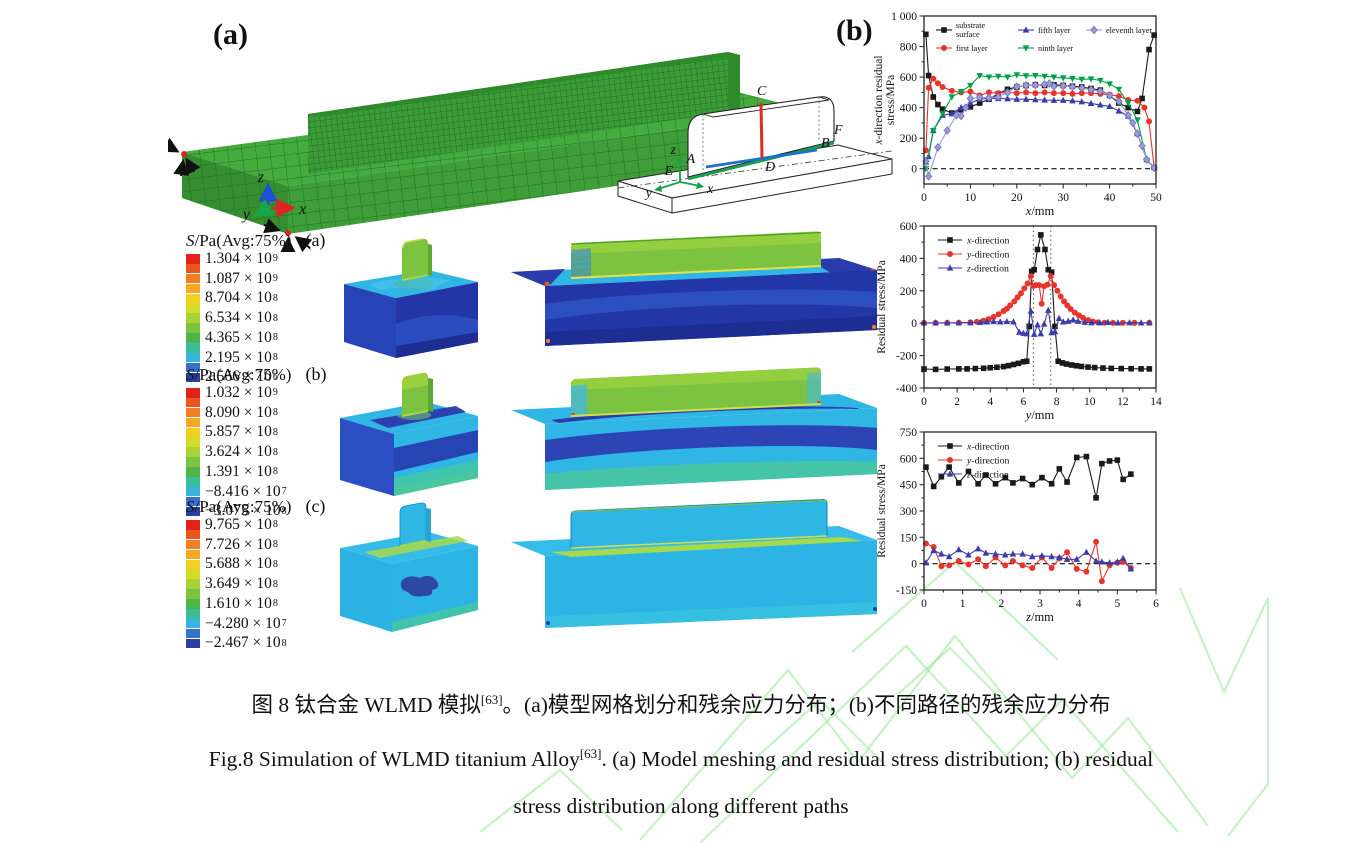 The width and height of the screenshot is (1362, 843). What do you see at coordinates (972, 48) in the screenshot?
I see `svg-text: first layer` at bounding box center [972, 48].